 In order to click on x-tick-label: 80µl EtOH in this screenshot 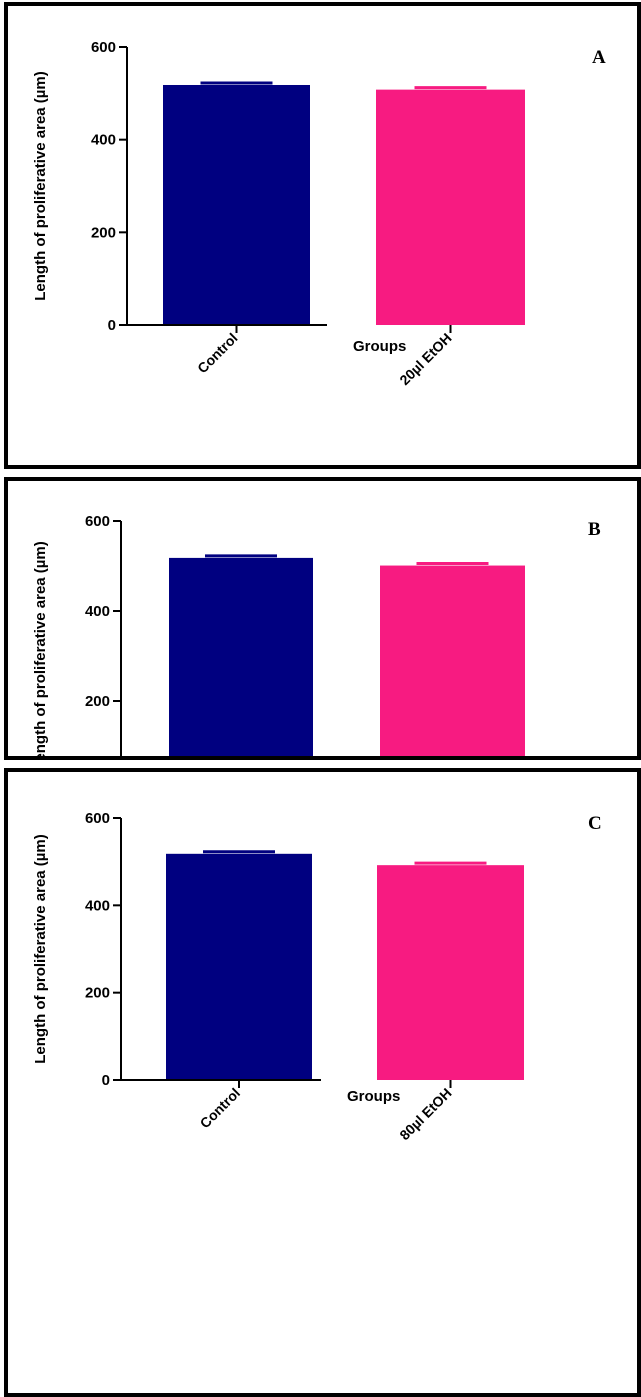, I will do `click(425, 1114)`.